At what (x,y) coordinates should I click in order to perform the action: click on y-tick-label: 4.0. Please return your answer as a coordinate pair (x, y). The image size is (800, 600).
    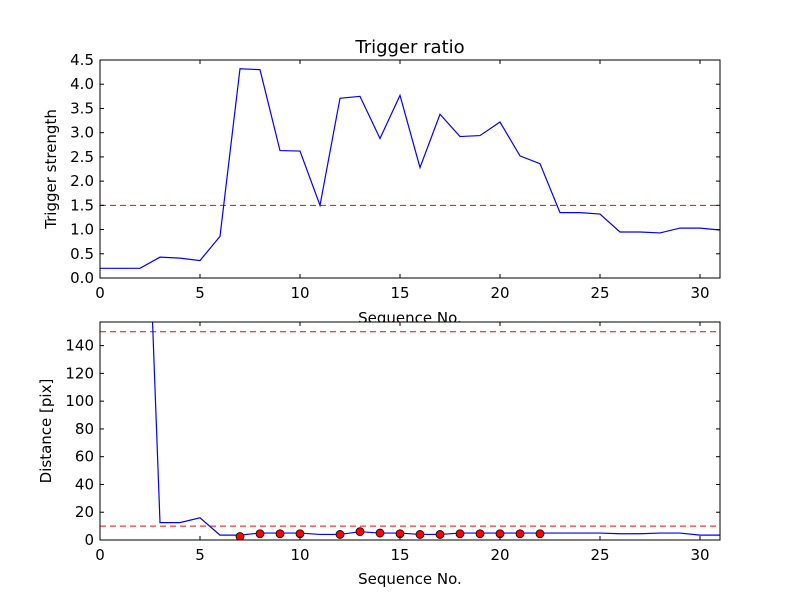
    Looking at the image, I should click on (82, 84).